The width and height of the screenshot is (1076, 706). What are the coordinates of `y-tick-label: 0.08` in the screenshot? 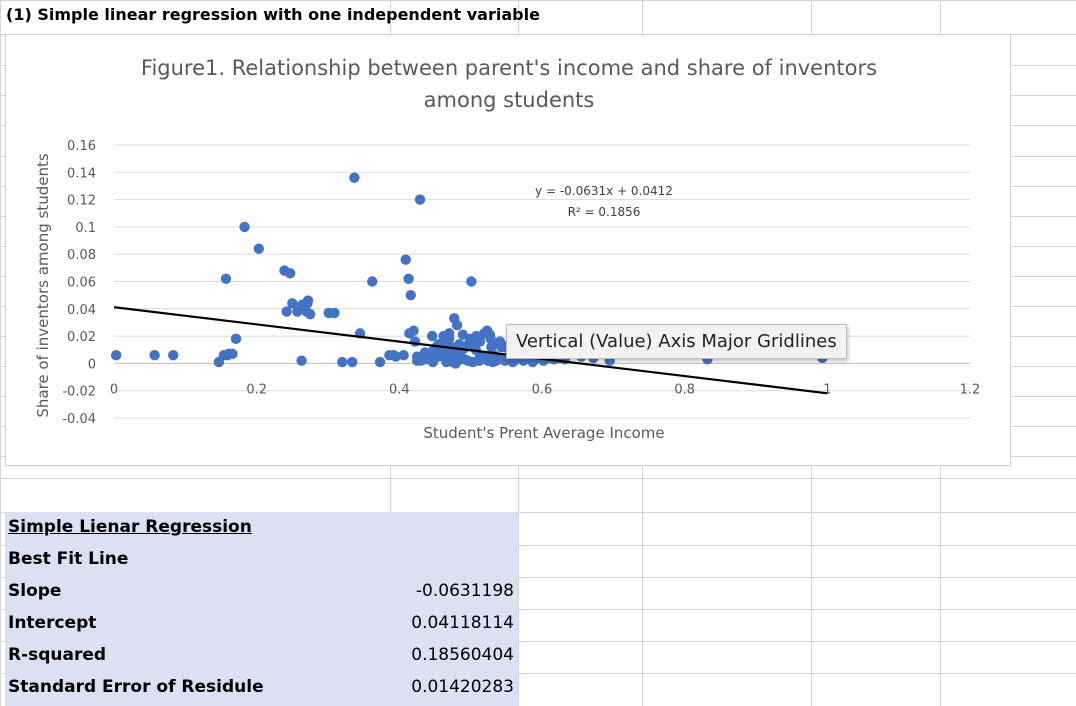 It's located at (81, 255).